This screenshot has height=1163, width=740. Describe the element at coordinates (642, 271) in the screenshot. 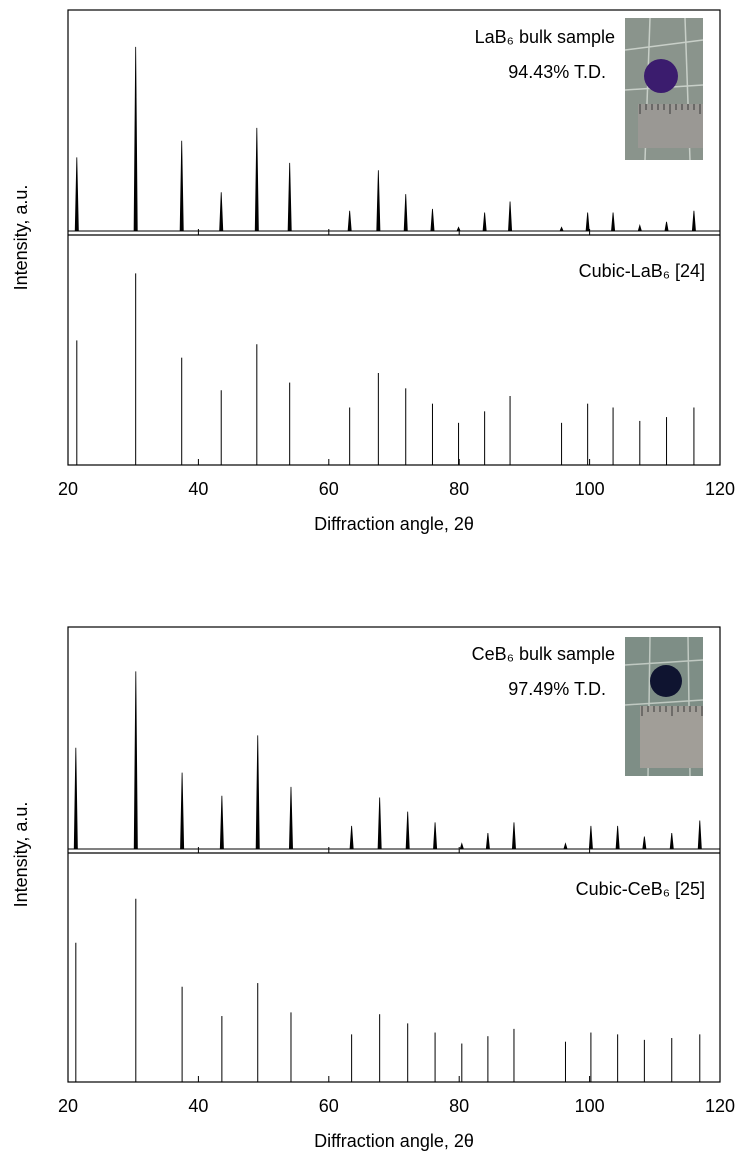

I see `series-label: Cubic-LaB₆ [24]` at that location.